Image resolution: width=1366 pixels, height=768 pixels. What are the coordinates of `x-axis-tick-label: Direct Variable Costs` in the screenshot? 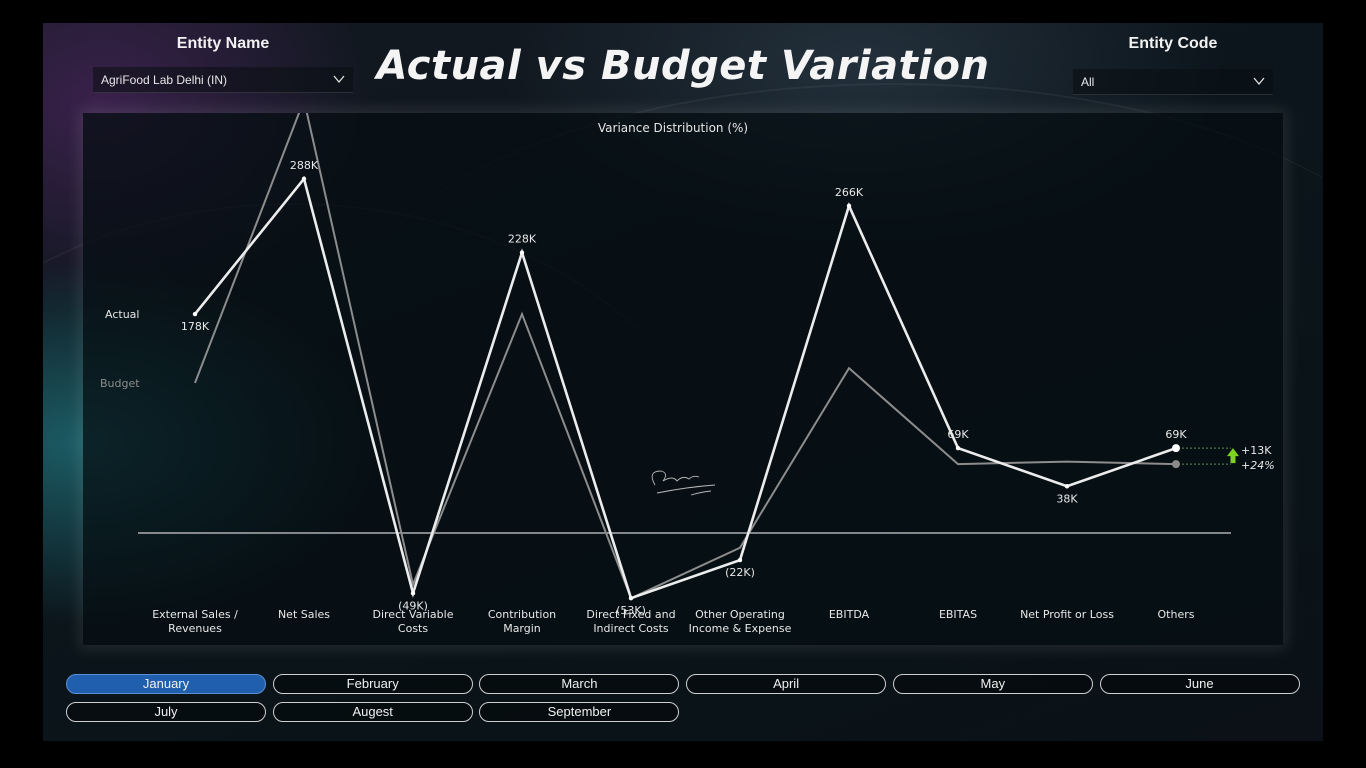 It's located at (413, 621).